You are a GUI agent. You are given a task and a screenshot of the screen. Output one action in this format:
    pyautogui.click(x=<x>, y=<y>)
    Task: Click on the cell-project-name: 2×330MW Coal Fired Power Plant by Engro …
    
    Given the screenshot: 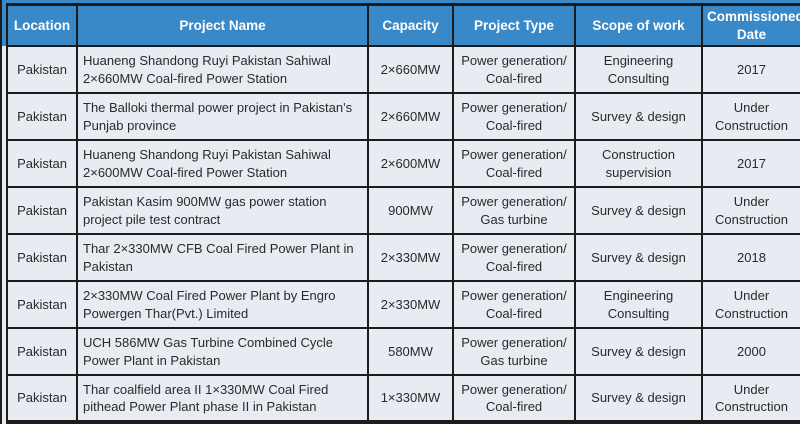 What is the action you would take?
    pyautogui.click(x=222, y=305)
    